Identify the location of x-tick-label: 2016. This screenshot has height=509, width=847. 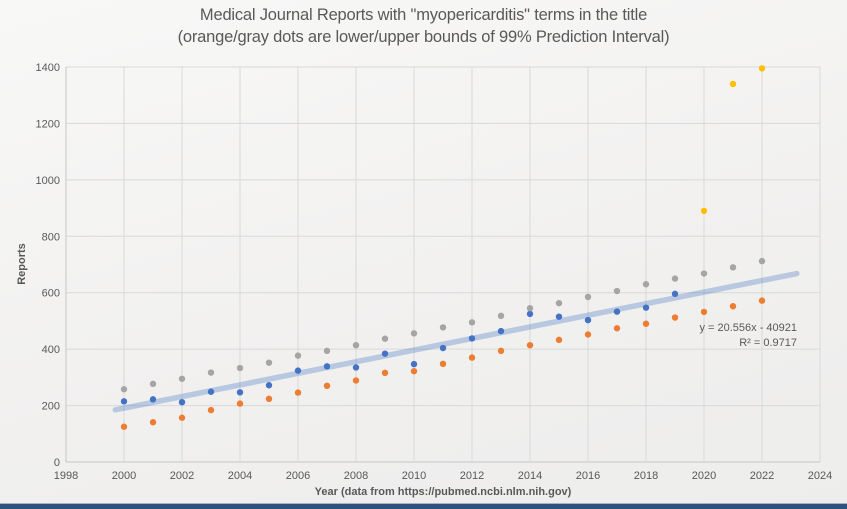
(588, 476).